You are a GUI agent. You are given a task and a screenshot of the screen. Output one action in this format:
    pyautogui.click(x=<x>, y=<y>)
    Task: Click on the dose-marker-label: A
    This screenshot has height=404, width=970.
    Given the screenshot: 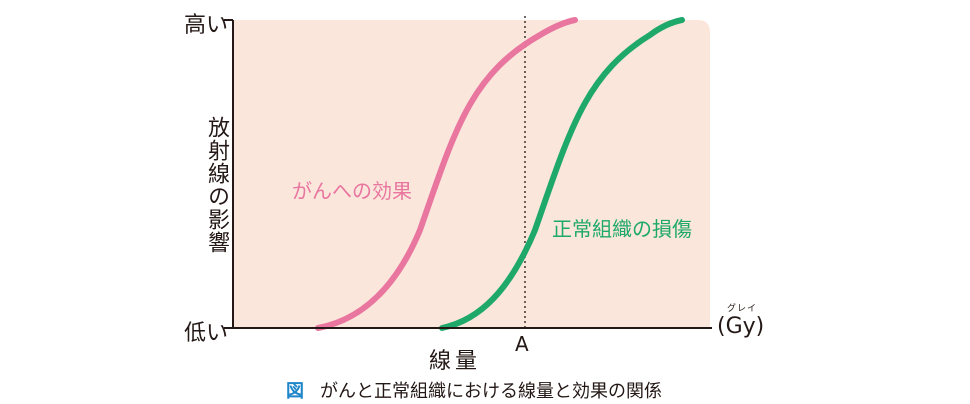 What is the action you would take?
    pyautogui.click(x=522, y=344)
    